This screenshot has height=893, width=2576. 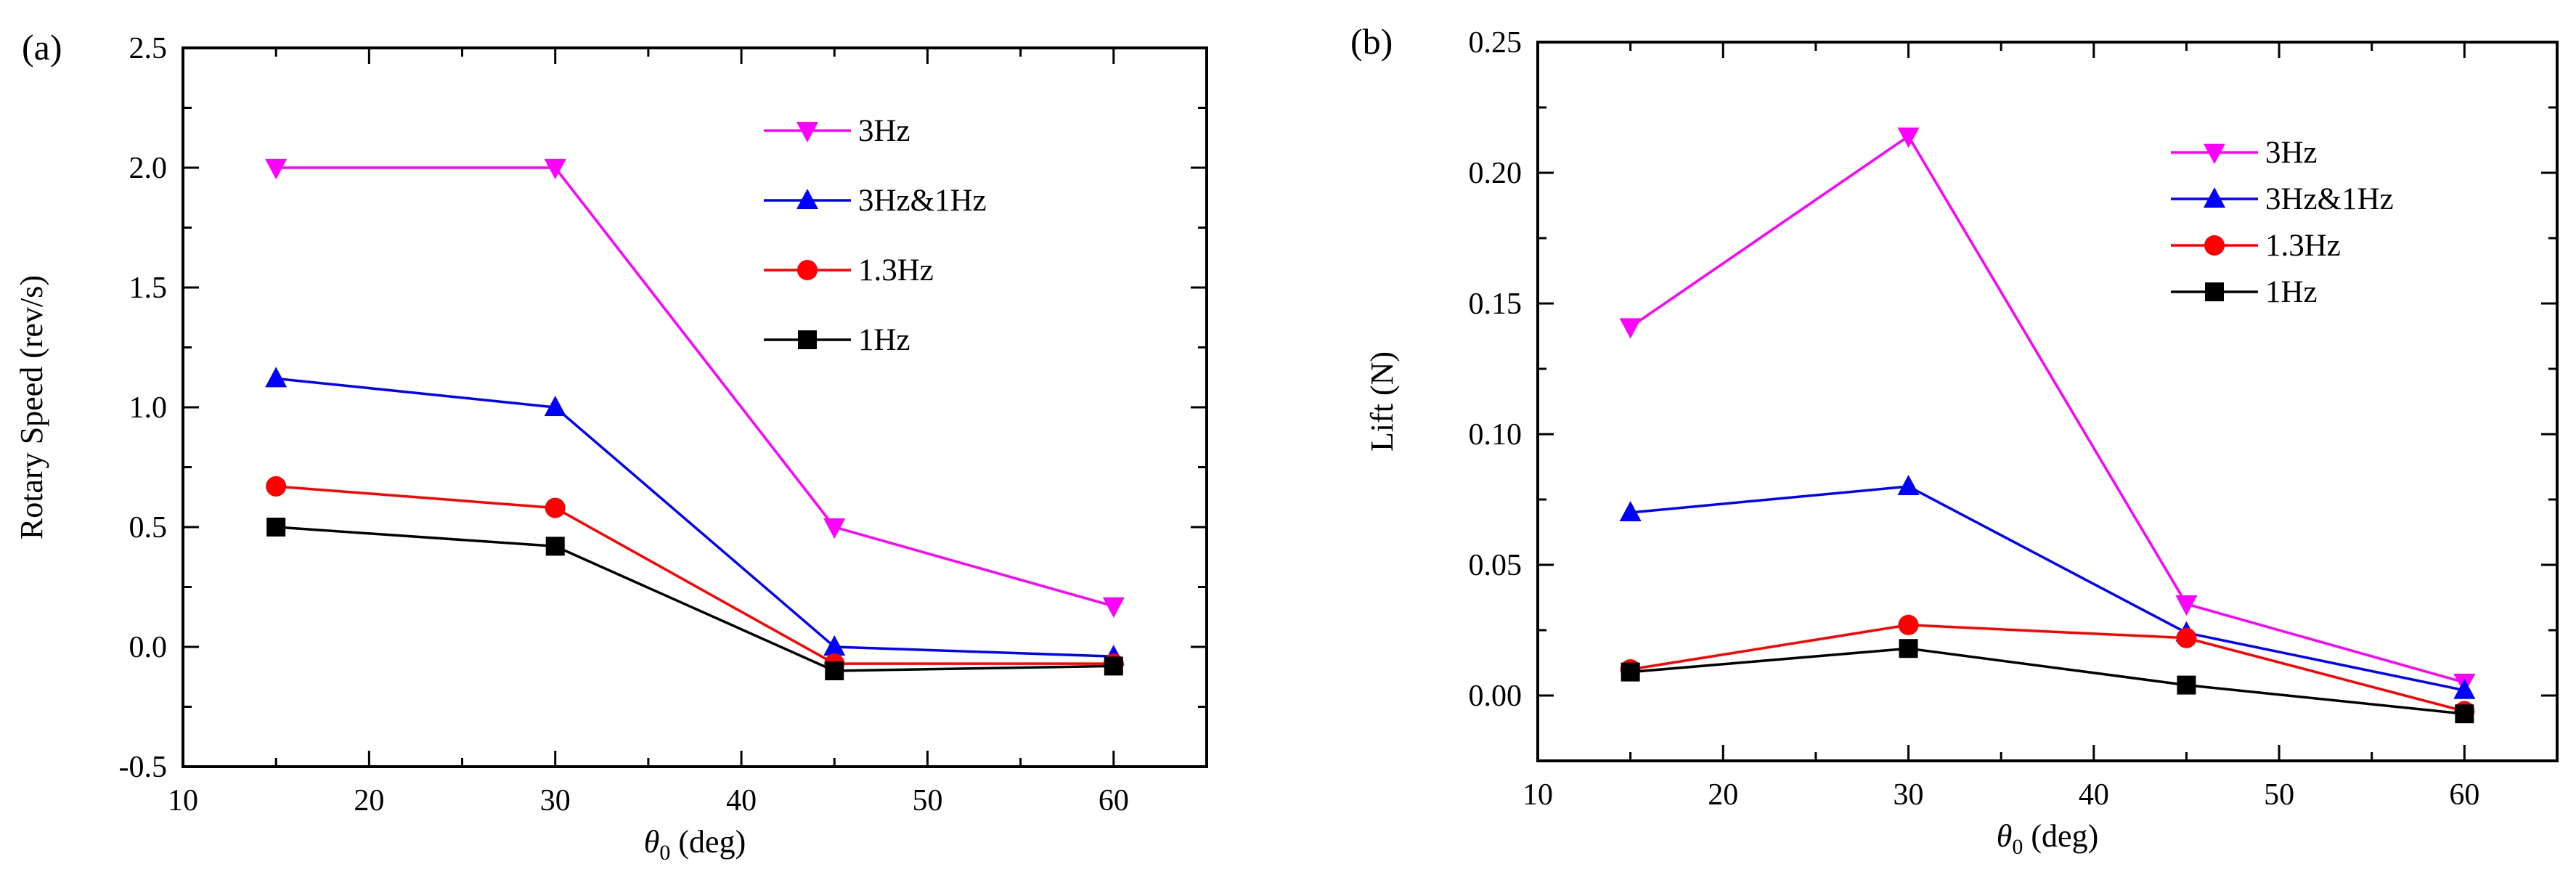 What do you see at coordinates (31, 407) in the screenshot?
I see `y-axis-title: Rotary Speed (rev/s)` at bounding box center [31, 407].